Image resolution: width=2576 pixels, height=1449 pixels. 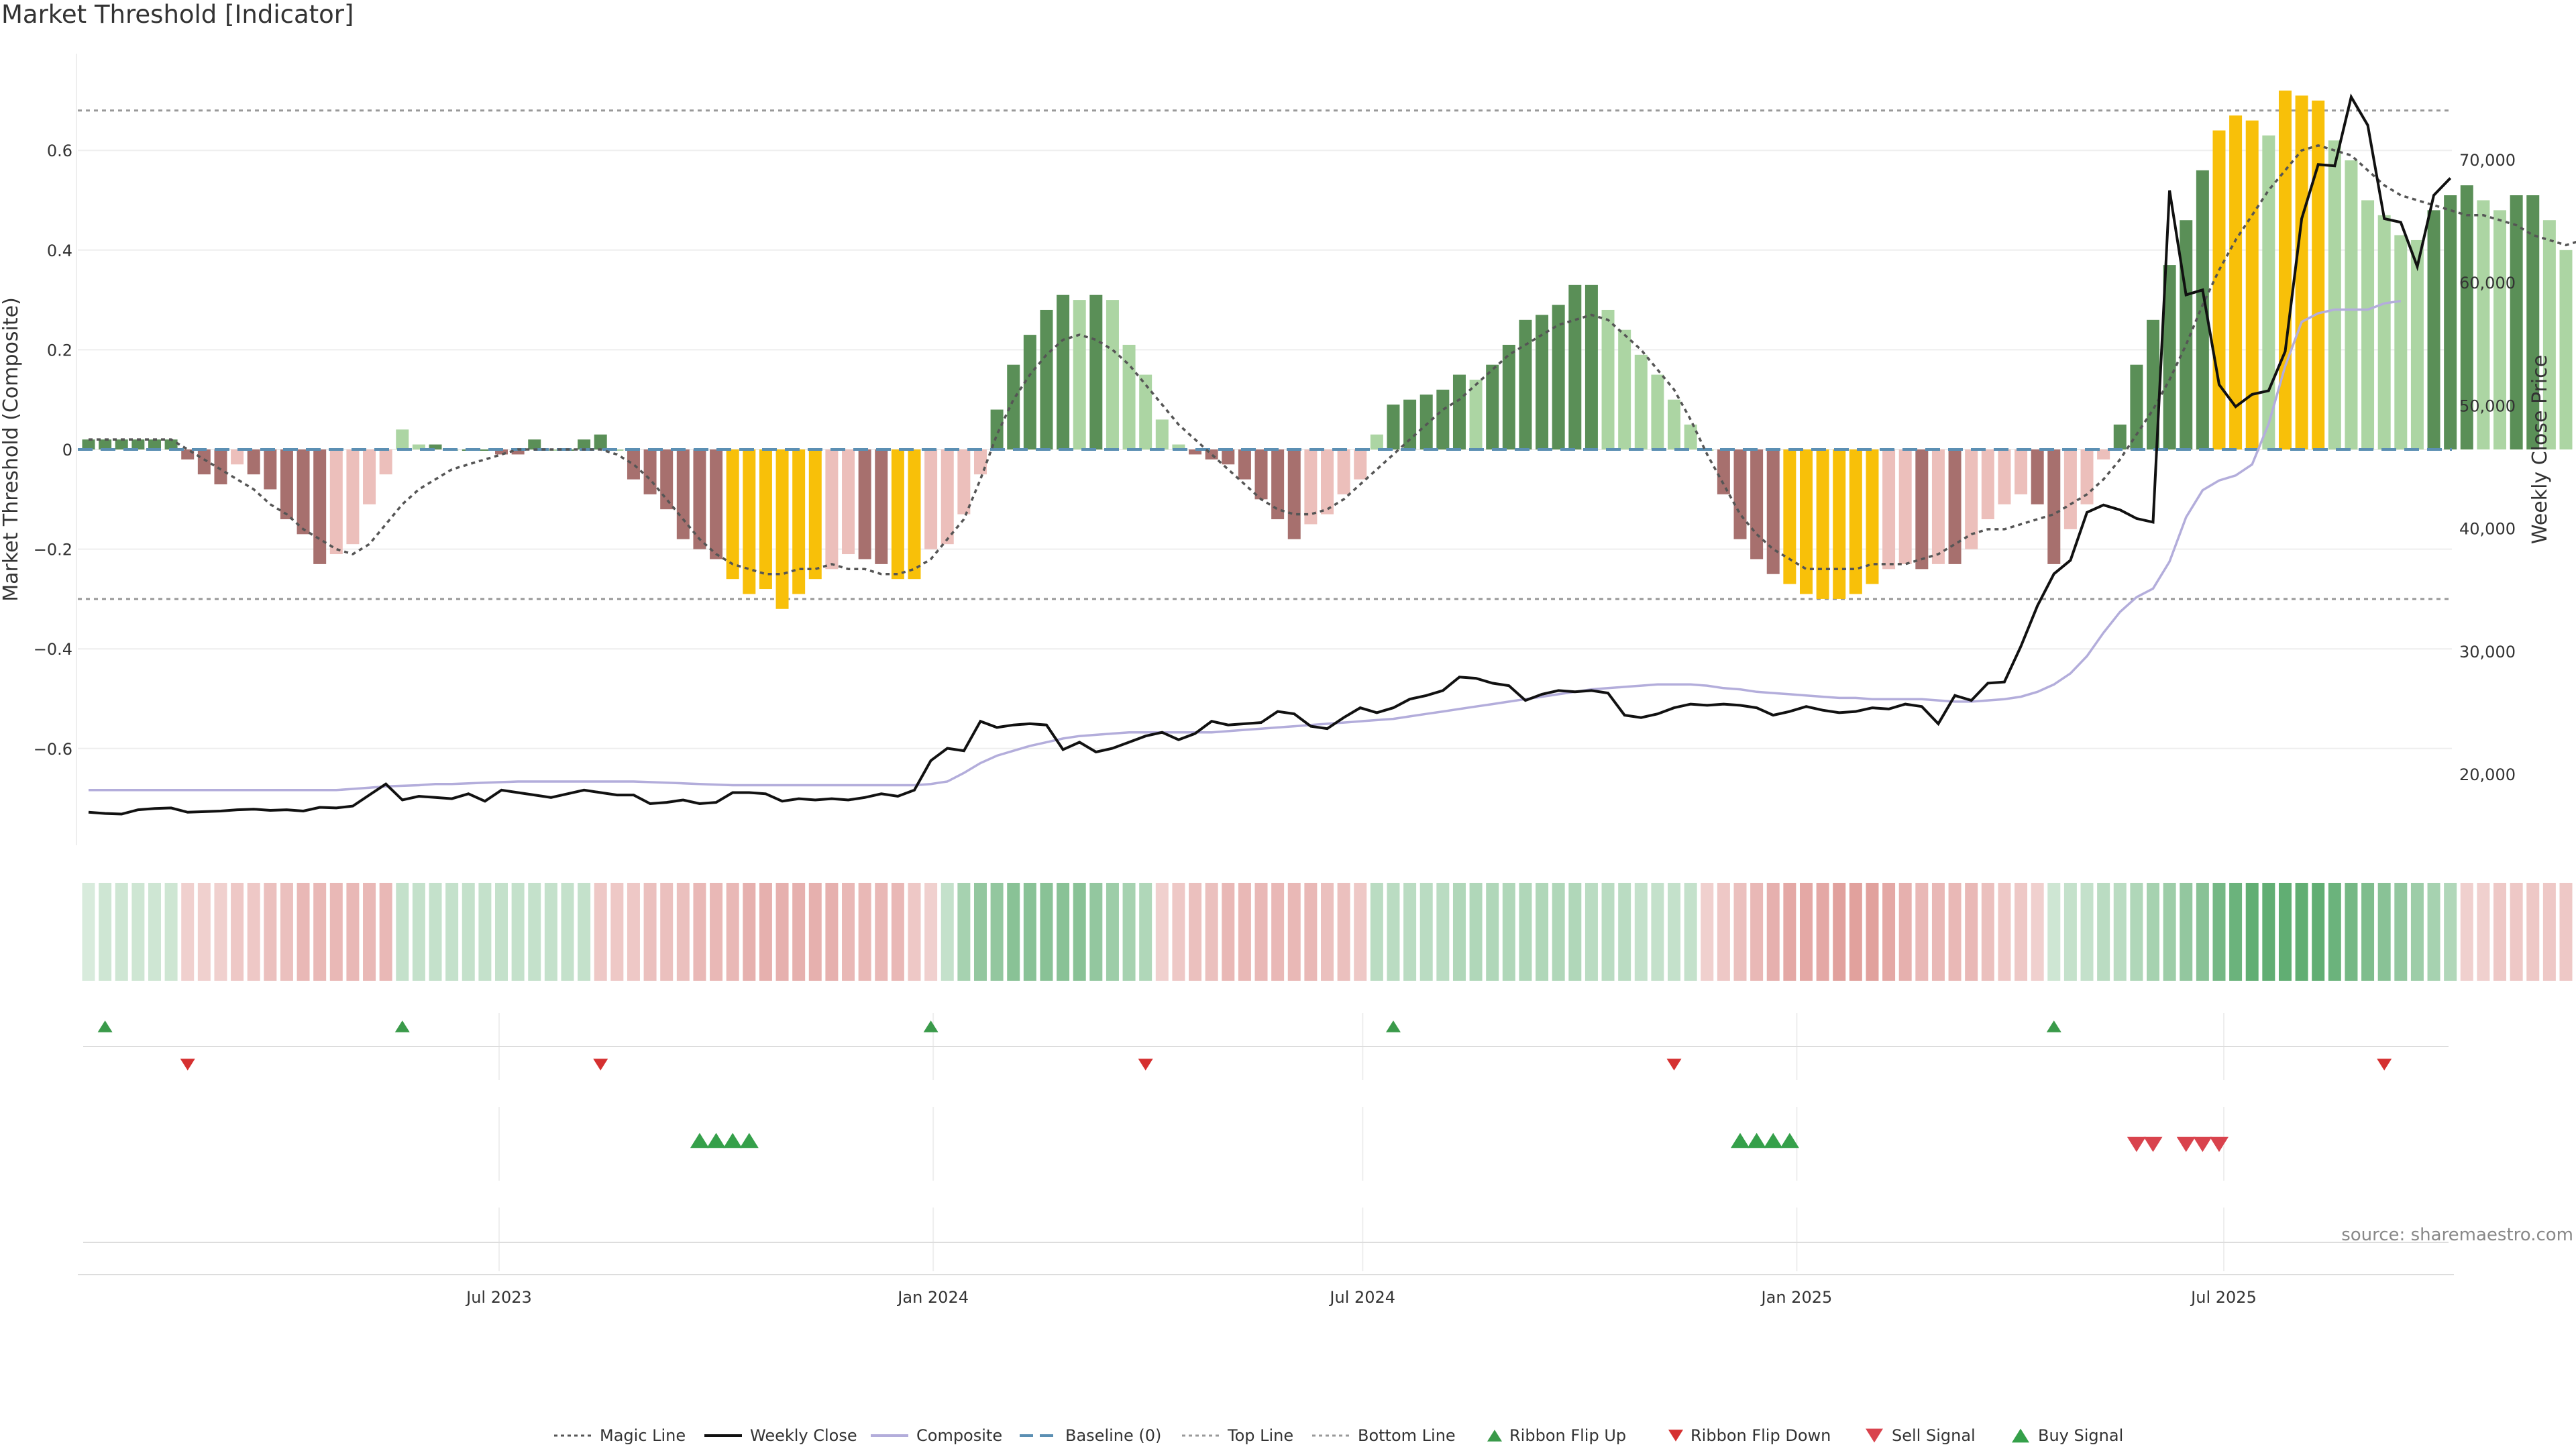 What do you see at coordinates (2223, 1297) in the screenshot?
I see `x-tick-label: Jul 2025` at bounding box center [2223, 1297].